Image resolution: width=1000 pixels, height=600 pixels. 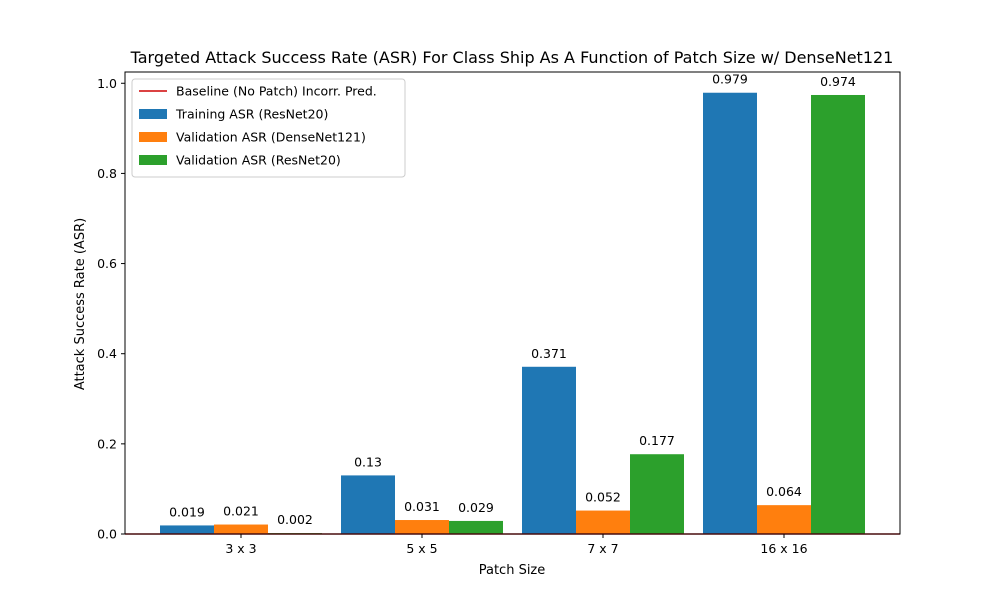 I want to click on y-tick-label-1: 0.0, so click(x=107, y=534).